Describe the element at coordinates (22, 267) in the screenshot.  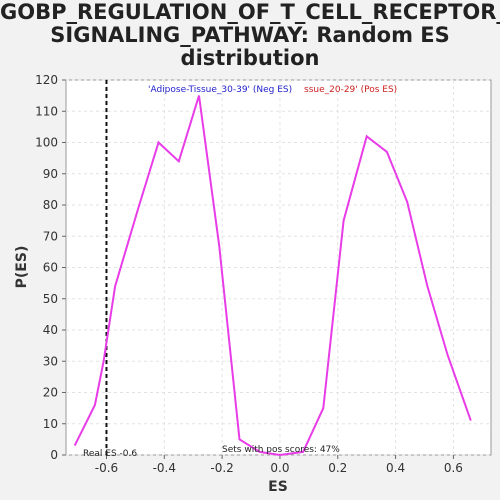
I see `y-axis-label: P(ES)` at that location.